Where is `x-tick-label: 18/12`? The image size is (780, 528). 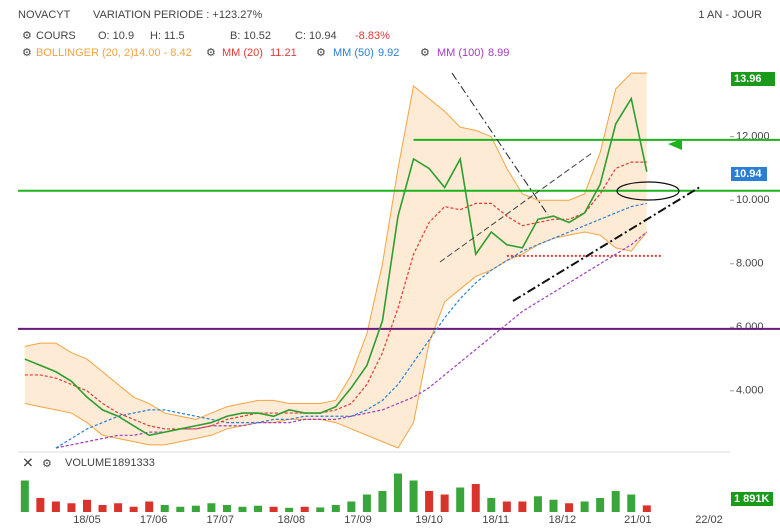
x-tick-label: 18/12 is located at coordinates (563, 520).